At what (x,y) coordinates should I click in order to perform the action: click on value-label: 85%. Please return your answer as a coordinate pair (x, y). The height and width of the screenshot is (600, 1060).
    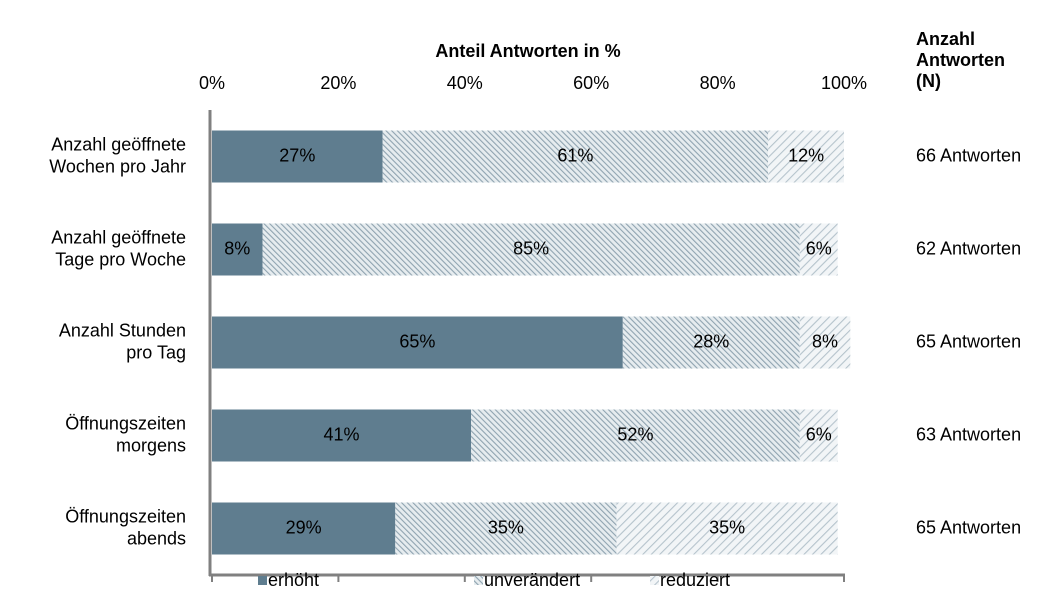
    Looking at the image, I should click on (531, 248).